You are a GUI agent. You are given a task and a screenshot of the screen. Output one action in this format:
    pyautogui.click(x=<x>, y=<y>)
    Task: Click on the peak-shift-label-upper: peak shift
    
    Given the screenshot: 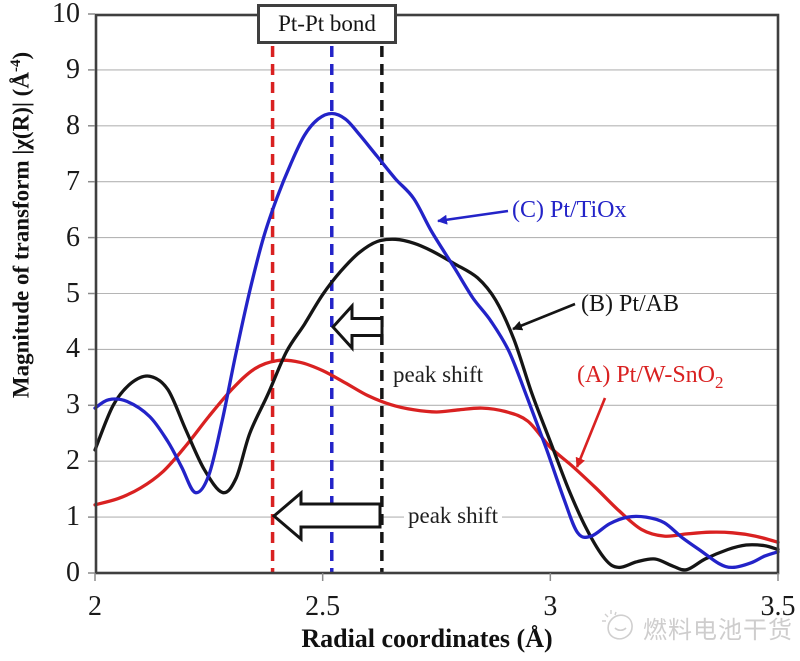 What is the action you would take?
    pyautogui.click(x=438, y=374)
    